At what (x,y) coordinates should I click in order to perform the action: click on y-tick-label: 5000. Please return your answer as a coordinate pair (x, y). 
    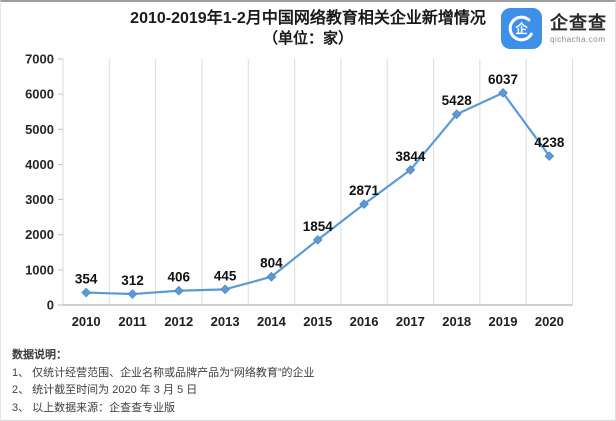
    Looking at the image, I should click on (39, 129).